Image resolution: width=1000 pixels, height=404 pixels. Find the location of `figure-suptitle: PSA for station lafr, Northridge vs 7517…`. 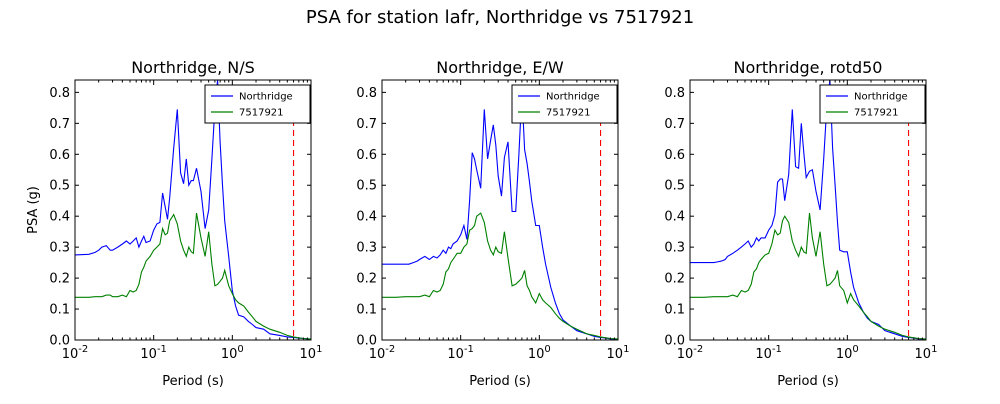

figure-suptitle: PSA for station lafr, Northridge vs 7517… is located at coordinates (500, 17).